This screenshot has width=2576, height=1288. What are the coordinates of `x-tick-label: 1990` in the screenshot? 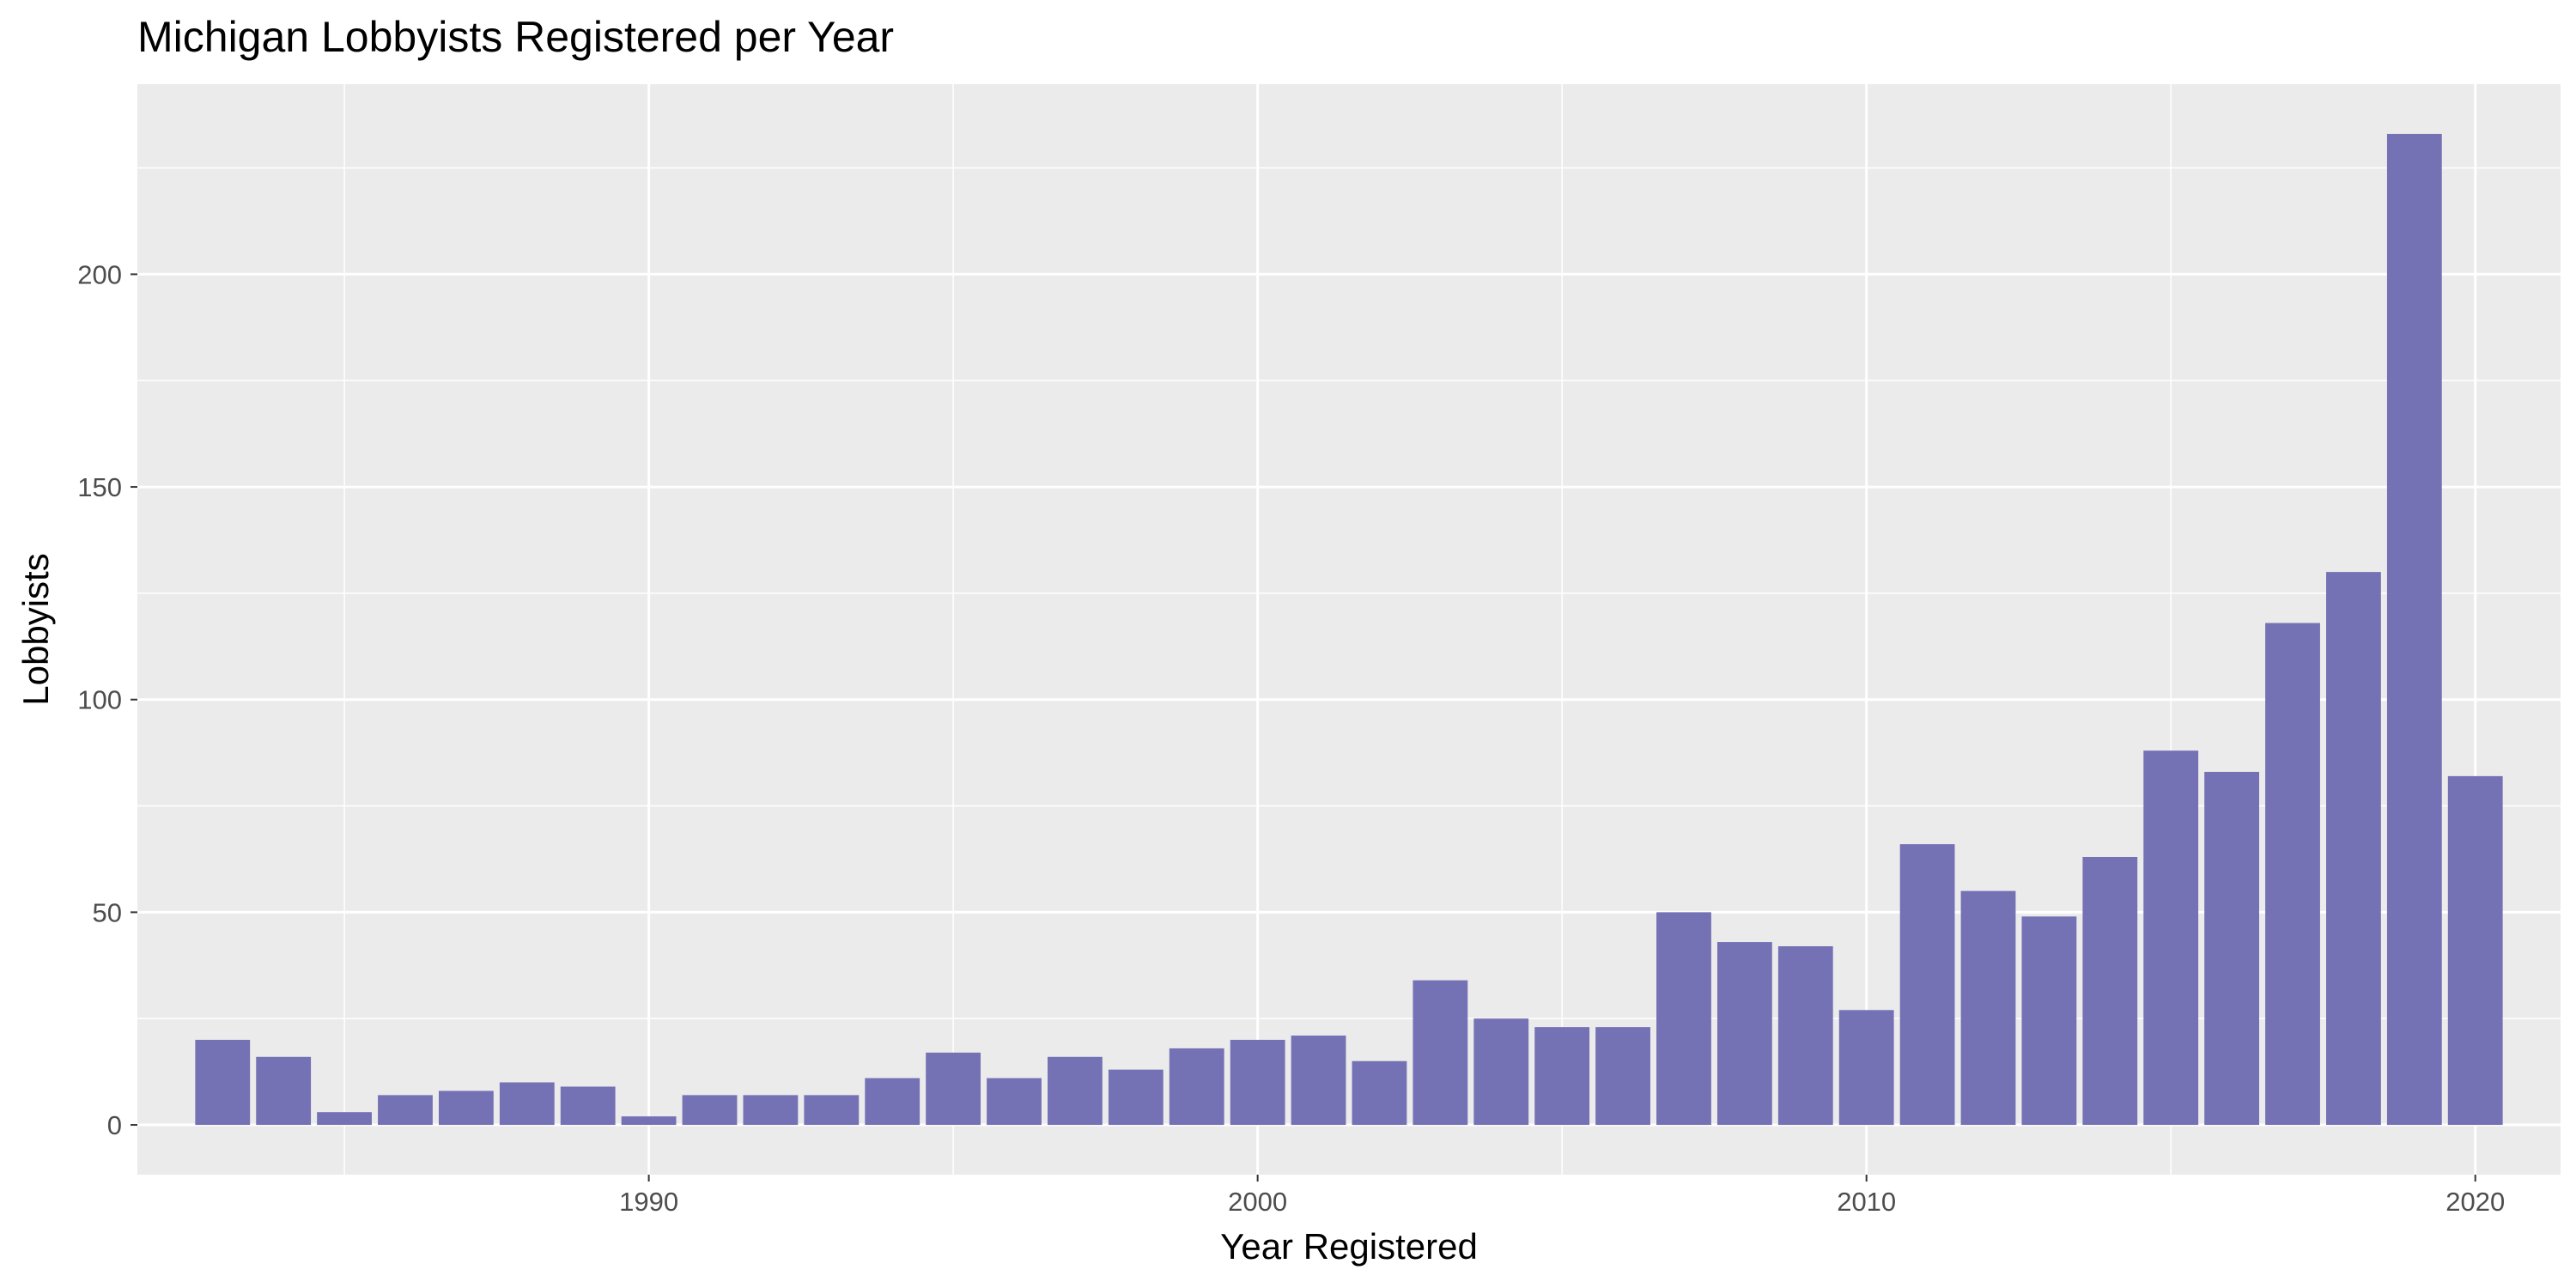 It's located at (649, 1202).